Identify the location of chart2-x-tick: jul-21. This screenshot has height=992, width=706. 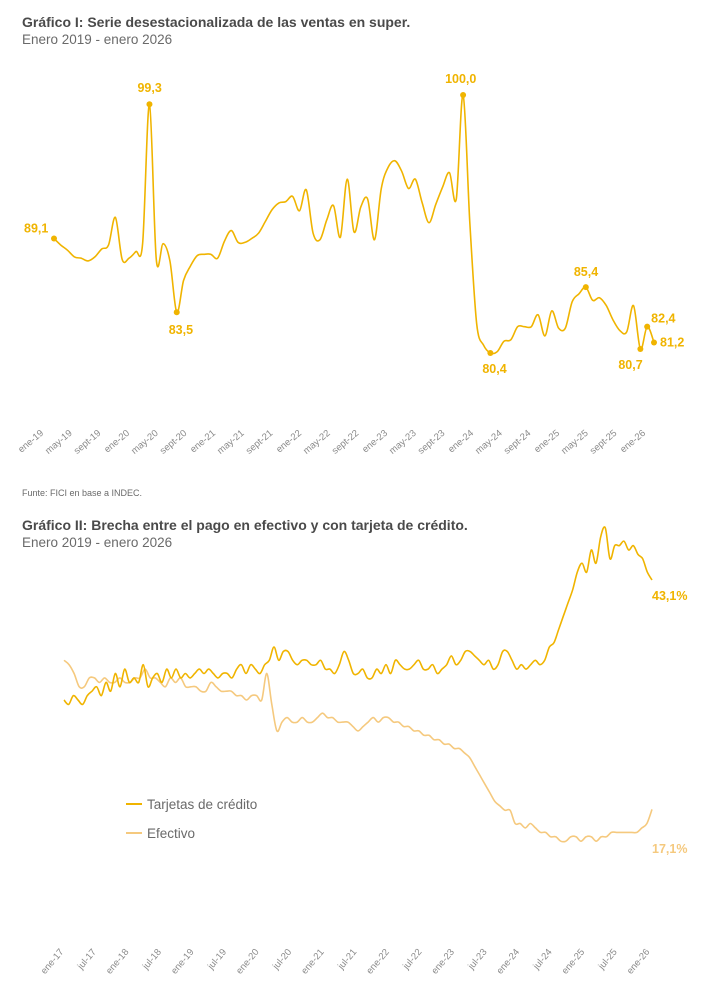
(347, 960).